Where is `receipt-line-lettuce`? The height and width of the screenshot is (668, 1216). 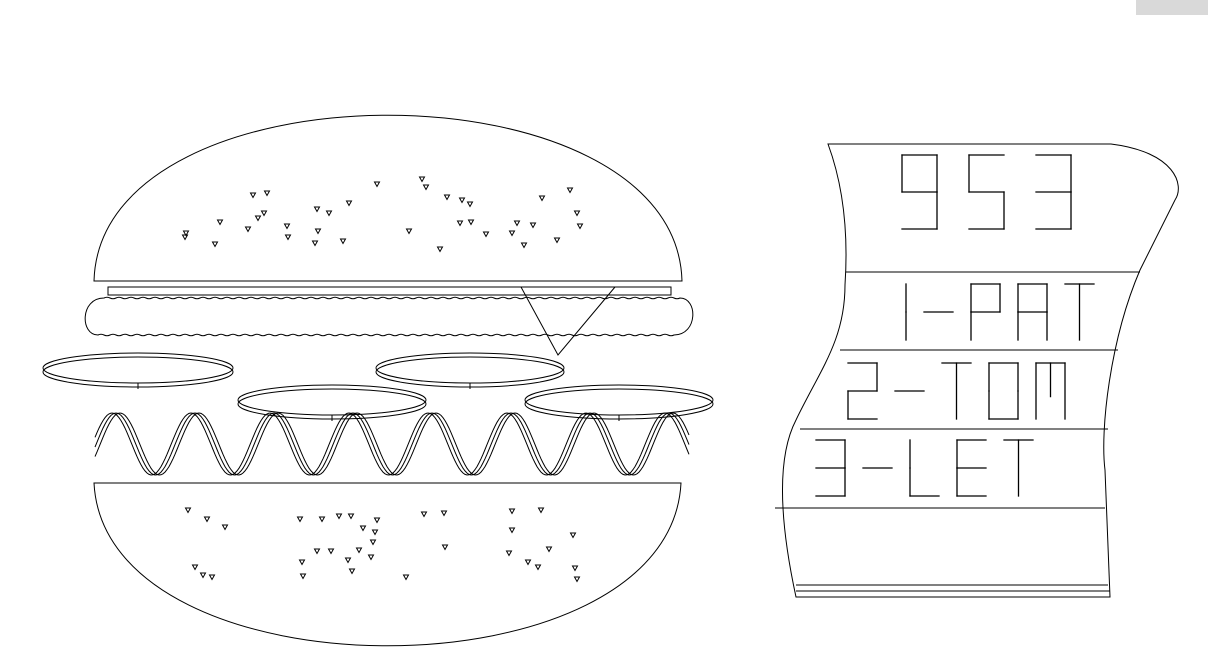 receipt-line-lettuce is located at coordinates (924, 468).